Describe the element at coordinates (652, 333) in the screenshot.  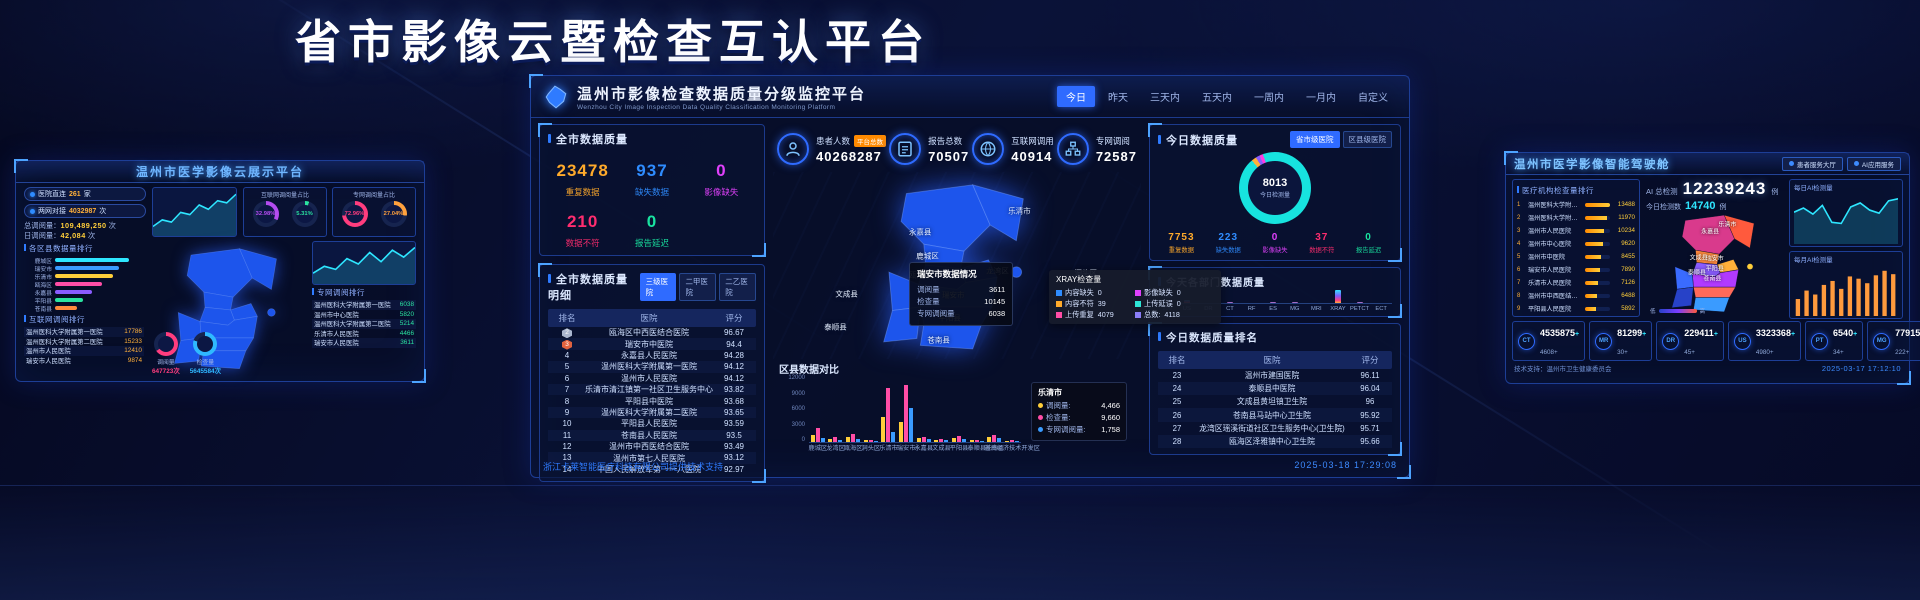
I see `table-row: 2 瓯海区中西医结合医院 96.67` at that location.